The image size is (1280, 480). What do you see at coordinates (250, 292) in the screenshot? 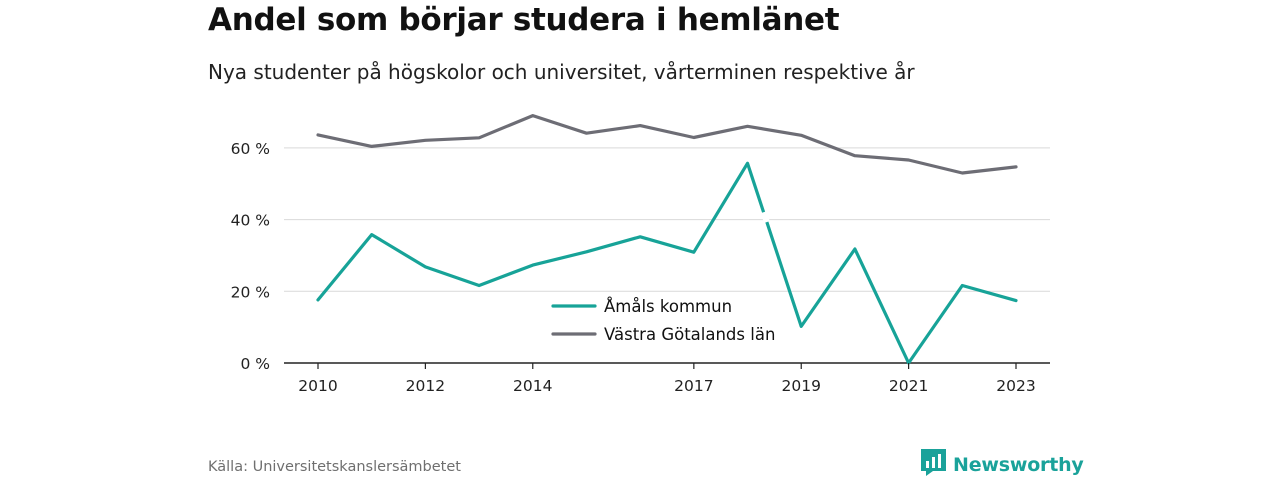
I see `y-tick-label: 20 %` at bounding box center [250, 292].